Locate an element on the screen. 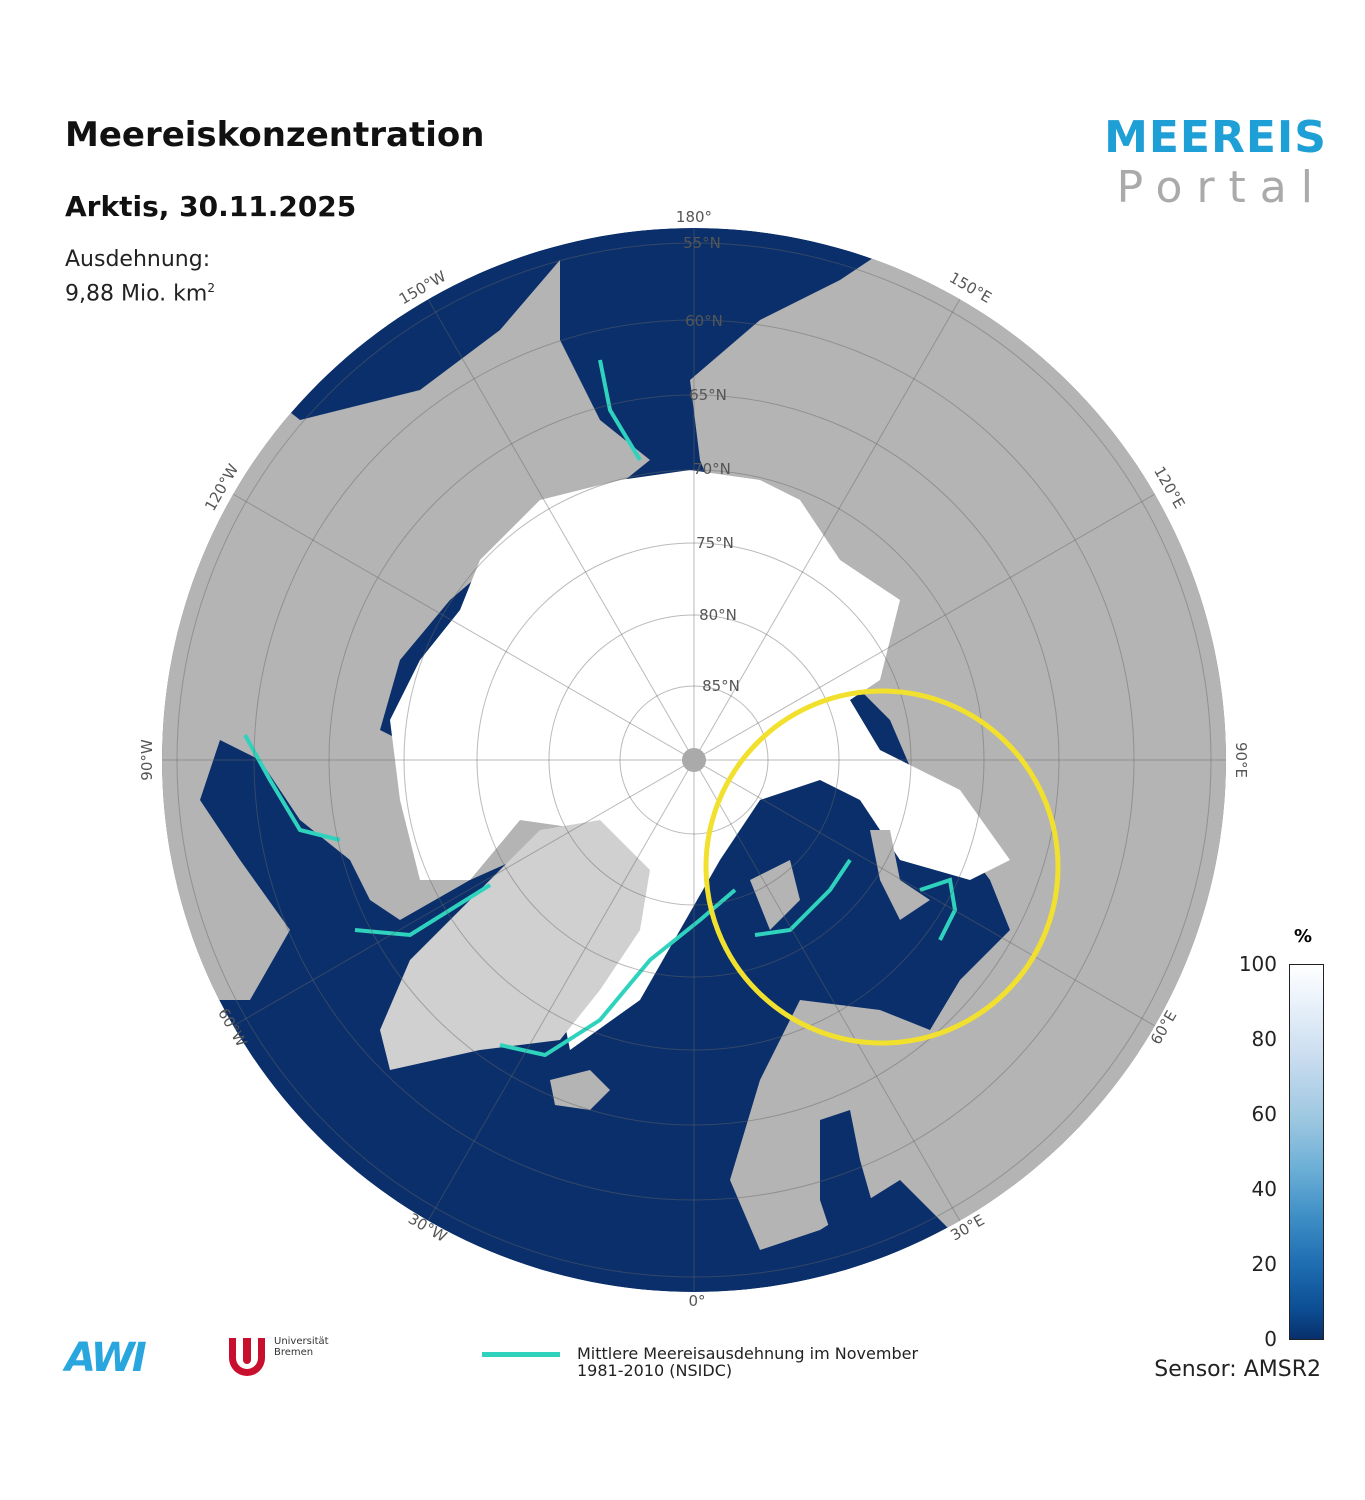 The width and height of the screenshot is (1365, 1500). land-iceland is located at coordinates (580, 1090).